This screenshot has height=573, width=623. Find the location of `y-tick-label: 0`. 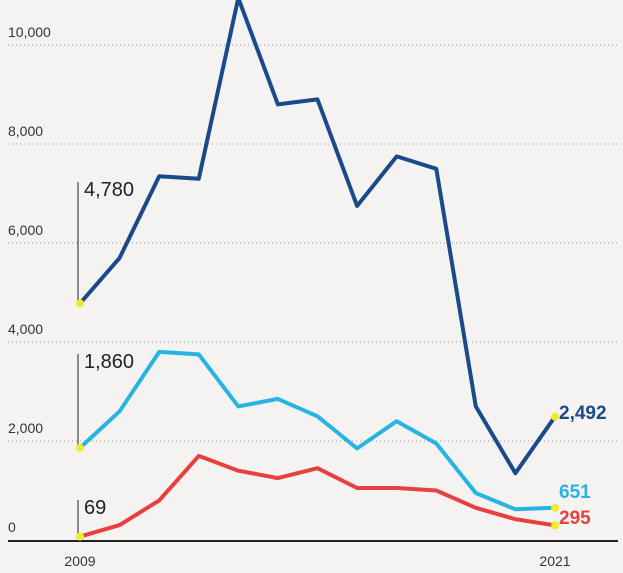

y-tick-label: 0 is located at coordinates (12, 527).